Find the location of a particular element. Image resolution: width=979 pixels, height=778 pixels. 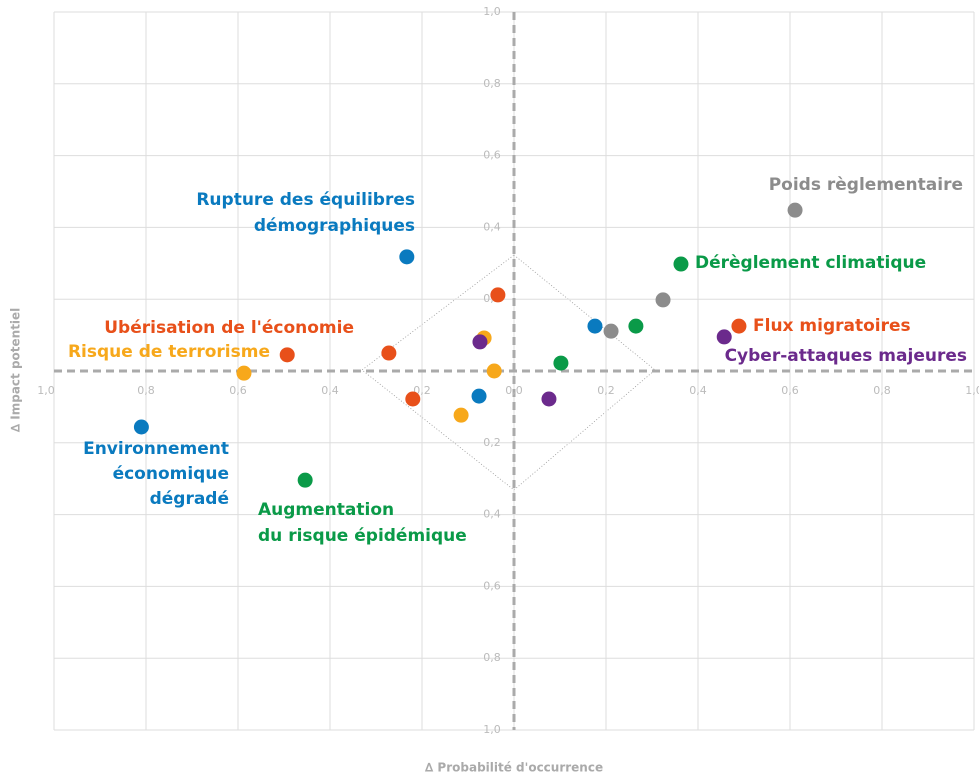

annotation: Risque de terrorisme is located at coordinates (169, 352).